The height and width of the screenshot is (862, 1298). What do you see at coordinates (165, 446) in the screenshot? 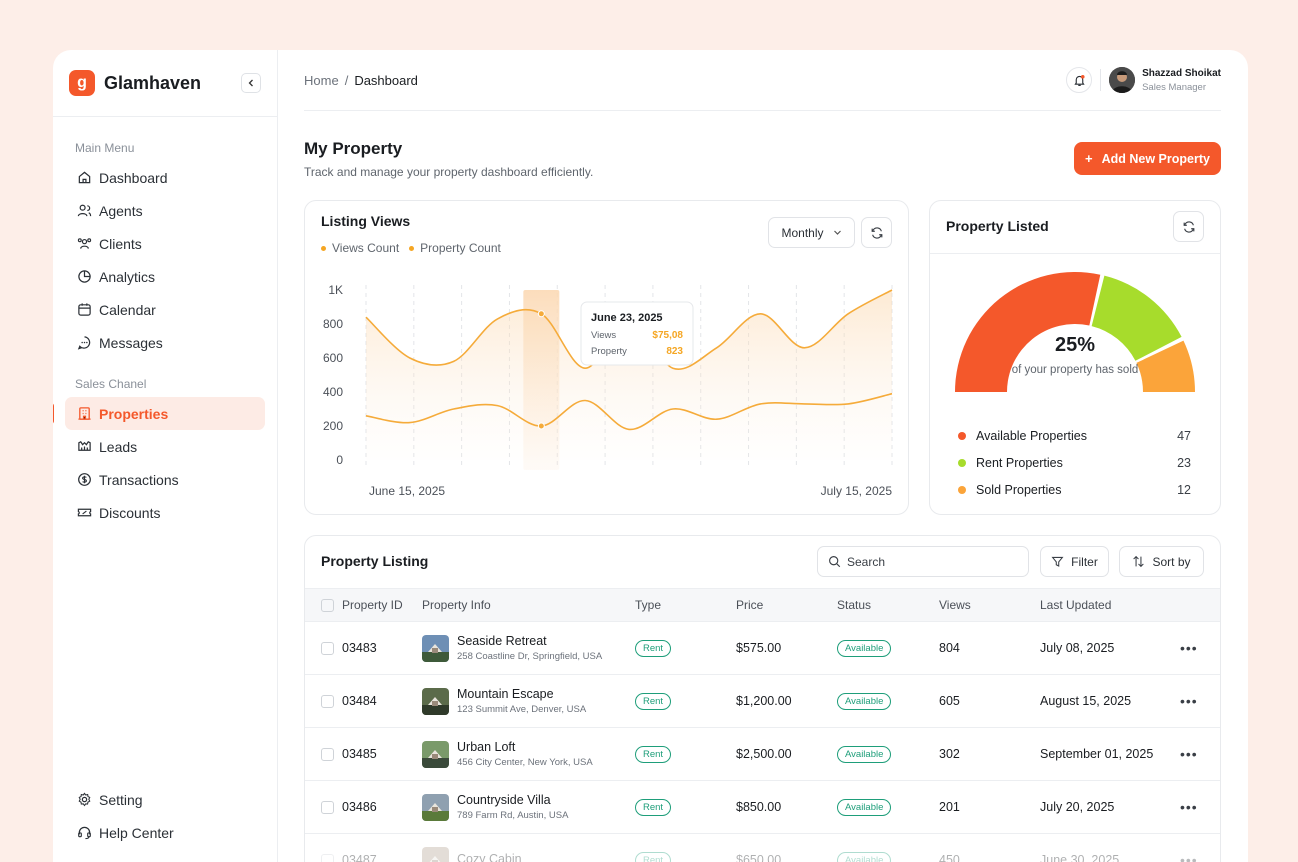
I see `sidebar-item-leads: Leads` at bounding box center [165, 446].